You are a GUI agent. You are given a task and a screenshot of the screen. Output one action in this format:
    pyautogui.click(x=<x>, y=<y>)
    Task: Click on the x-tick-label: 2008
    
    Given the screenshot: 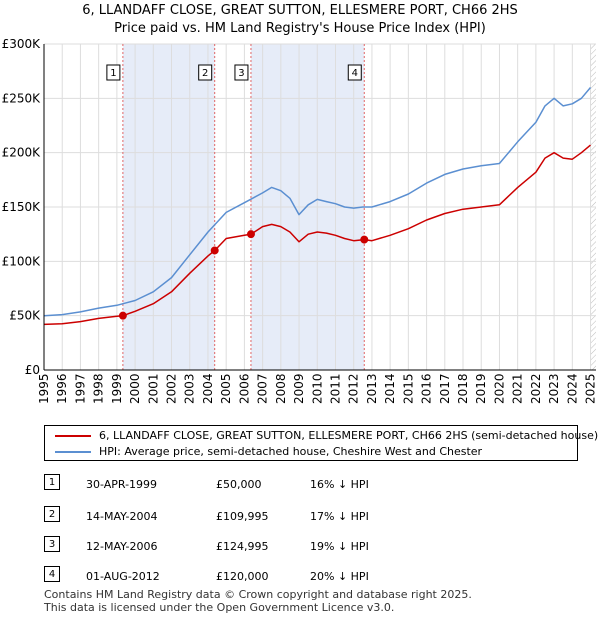 What is the action you would take?
    pyautogui.click(x=281, y=388)
    